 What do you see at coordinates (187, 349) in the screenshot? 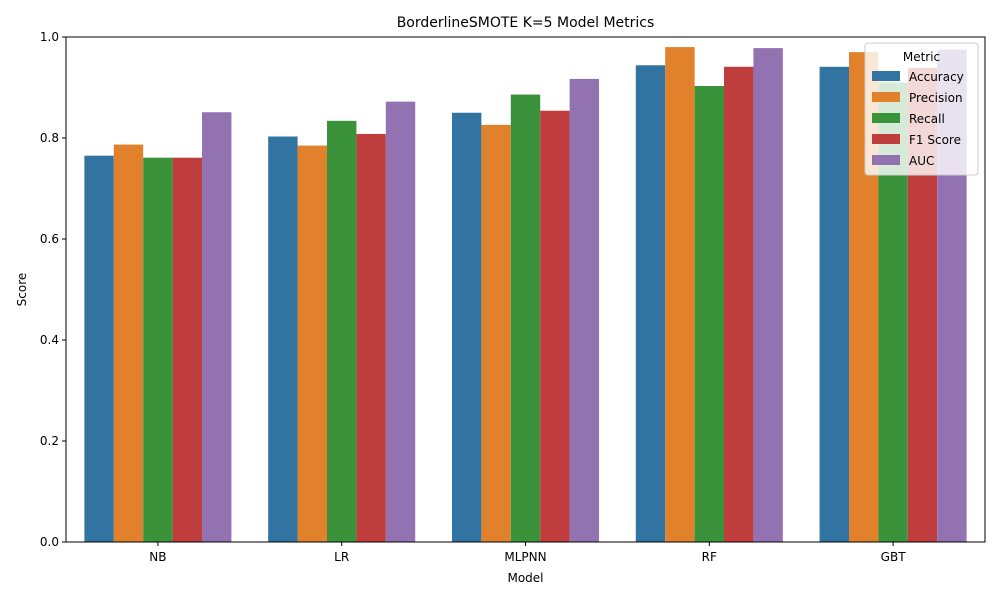
I see `bar-nb-f1-score` at bounding box center [187, 349].